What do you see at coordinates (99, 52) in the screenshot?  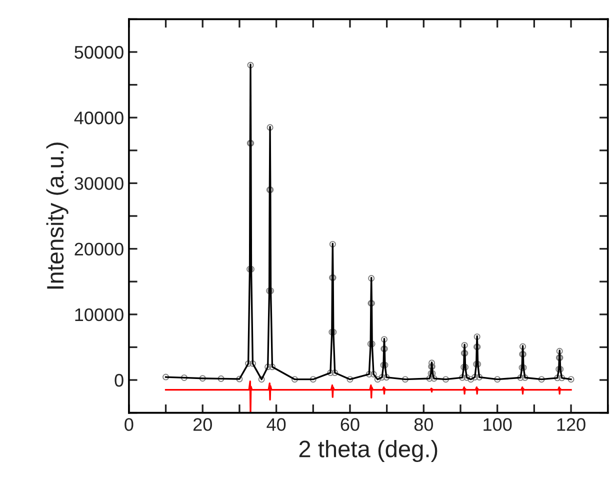 I see `y-tick-label: 50000` at bounding box center [99, 52].